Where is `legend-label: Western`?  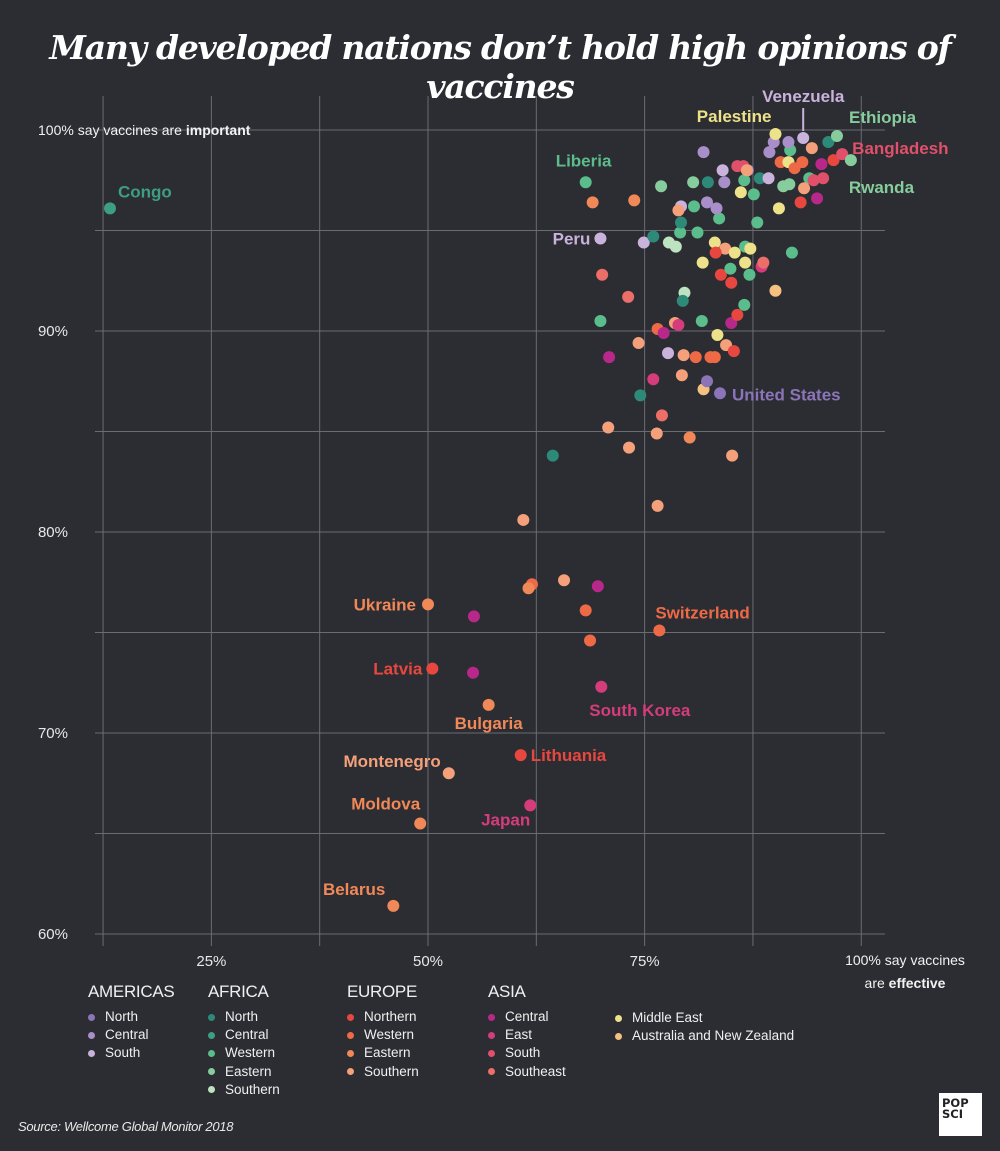 legend-label: Western is located at coordinates (250, 1053).